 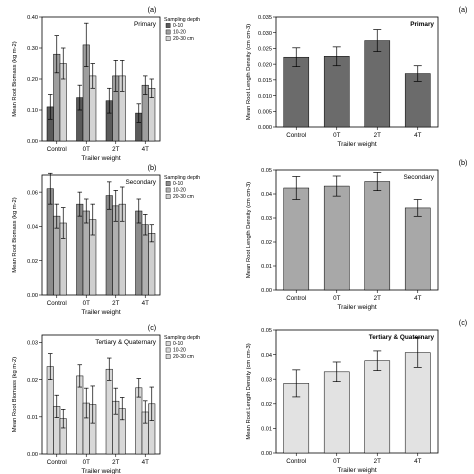 I want to click on y-tick-label: 0.06, so click(x=32, y=193).